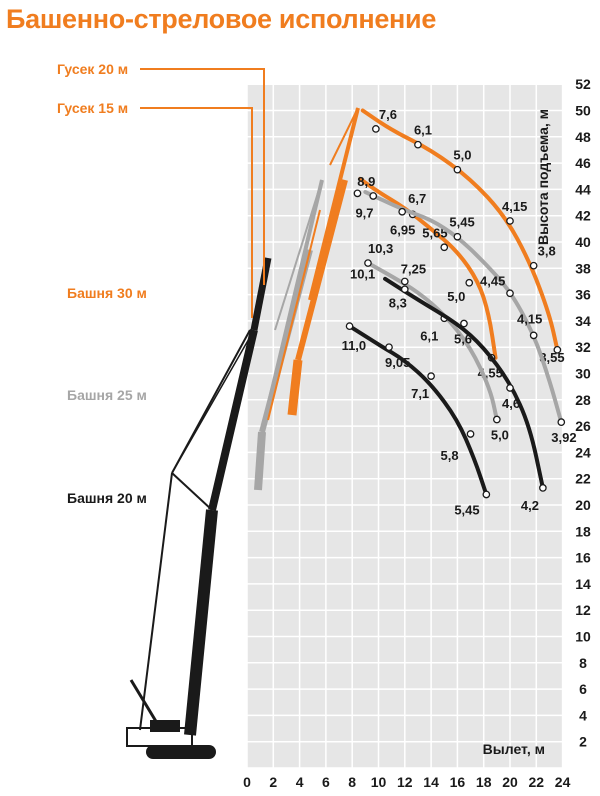 This screenshot has height=796, width=600. What do you see at coordinates (547, 251) in the screenshot?
I see `data-label: 3,8` at bounding box center [547, 251].